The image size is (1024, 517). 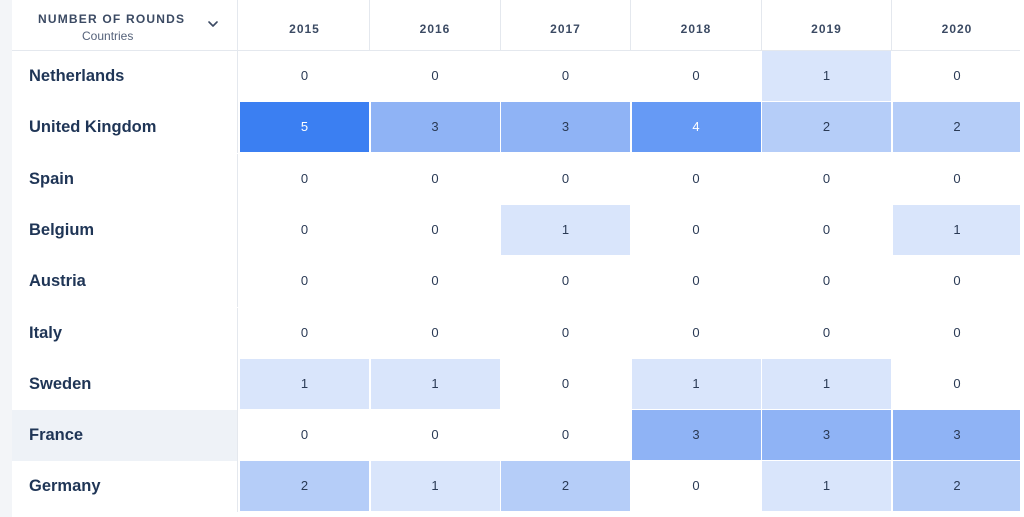 I want to click on table-row: Germany 2 1 2 0 1 2, so click(x=518, y=487).